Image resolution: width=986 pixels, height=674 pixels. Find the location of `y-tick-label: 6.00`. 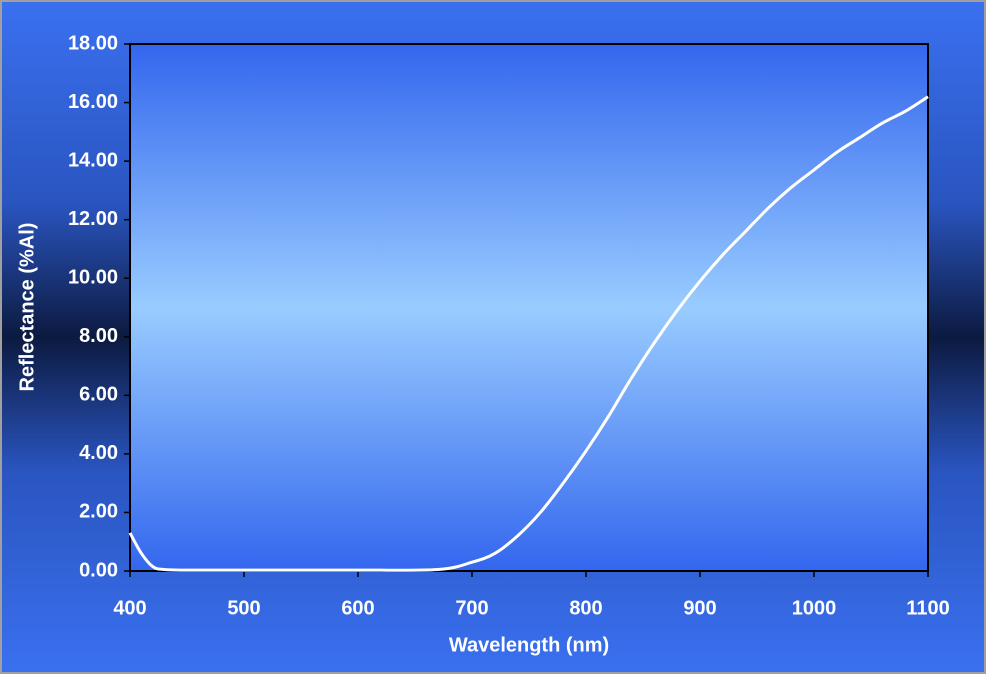

y-tick-label: 6.00 is located at coordinates (98, 395).